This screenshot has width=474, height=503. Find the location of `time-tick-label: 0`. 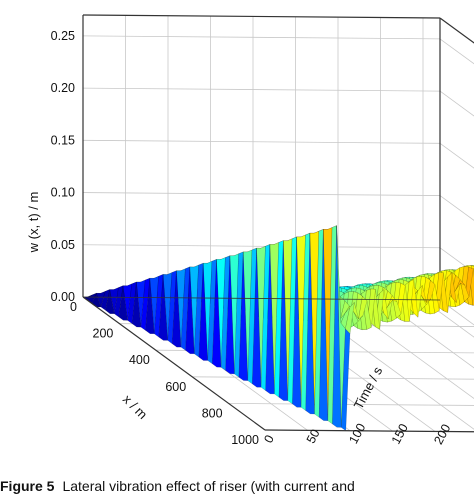

time-tick-label: 0 is located at coordinates (269, 439).